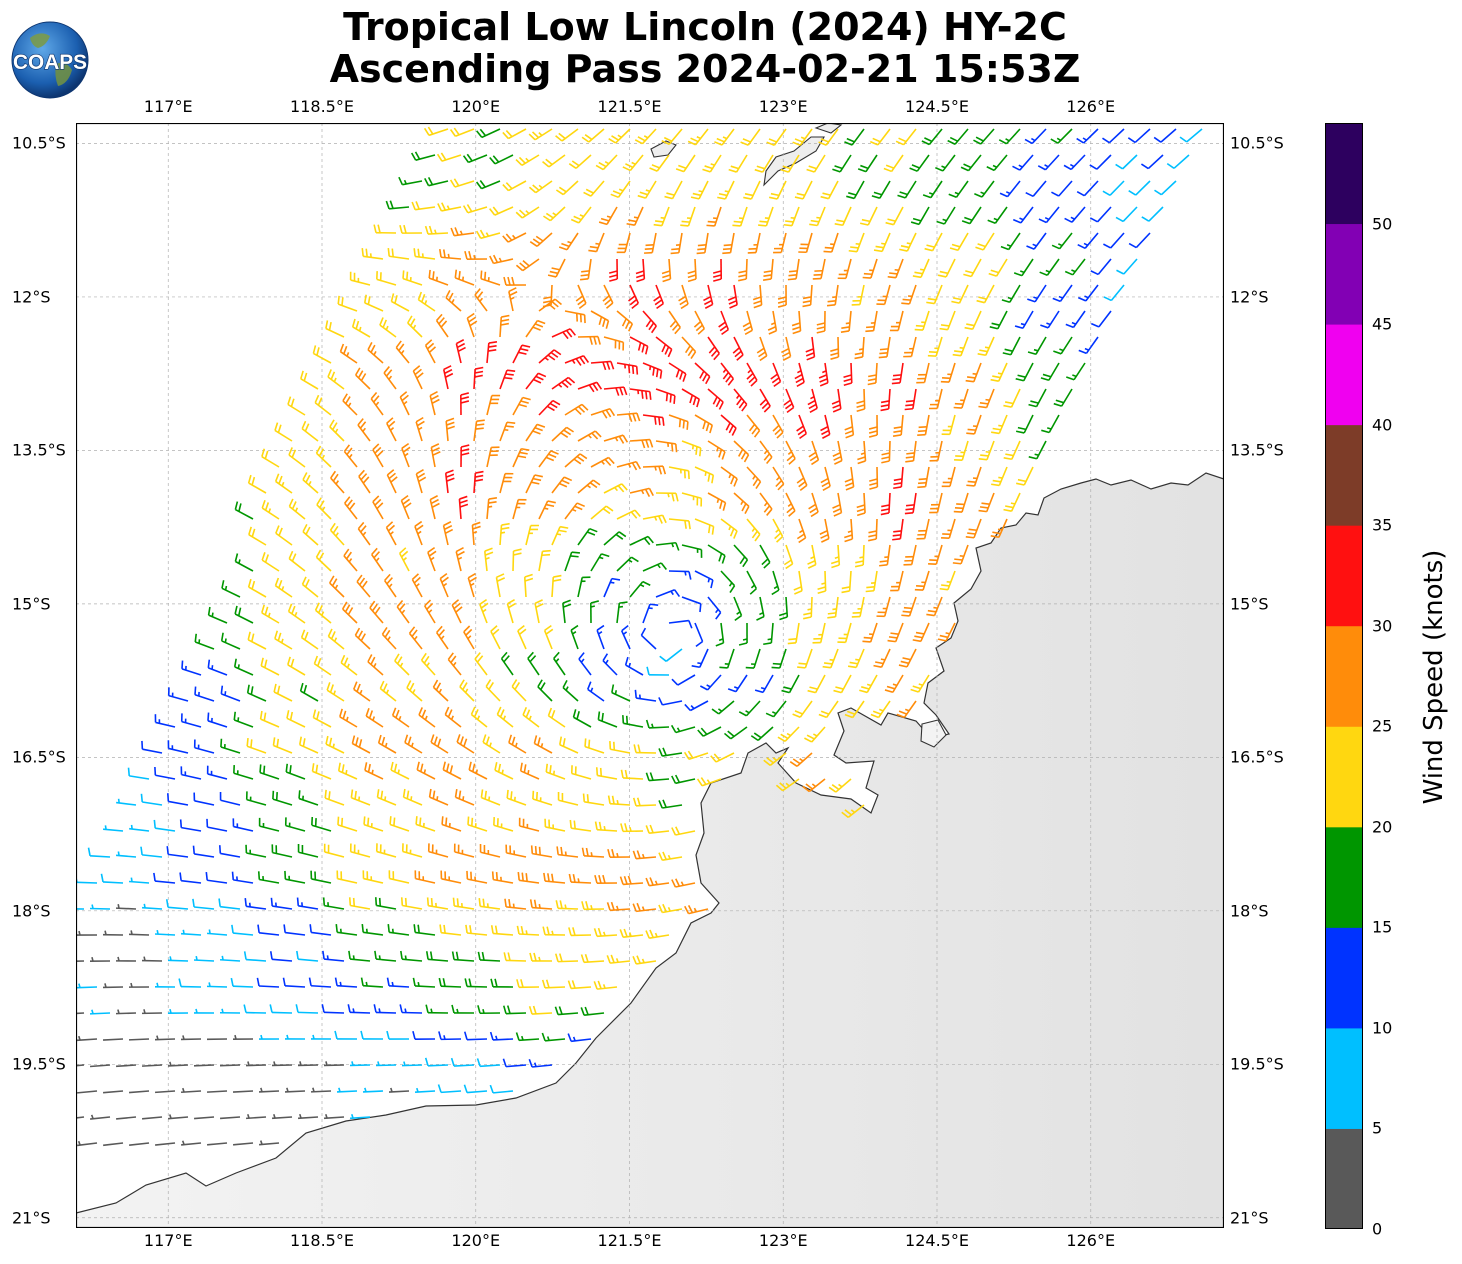 This screenshot has width=1462, height=1264. I want to click on lon-tick-label: 120°E, so click(476, 106).